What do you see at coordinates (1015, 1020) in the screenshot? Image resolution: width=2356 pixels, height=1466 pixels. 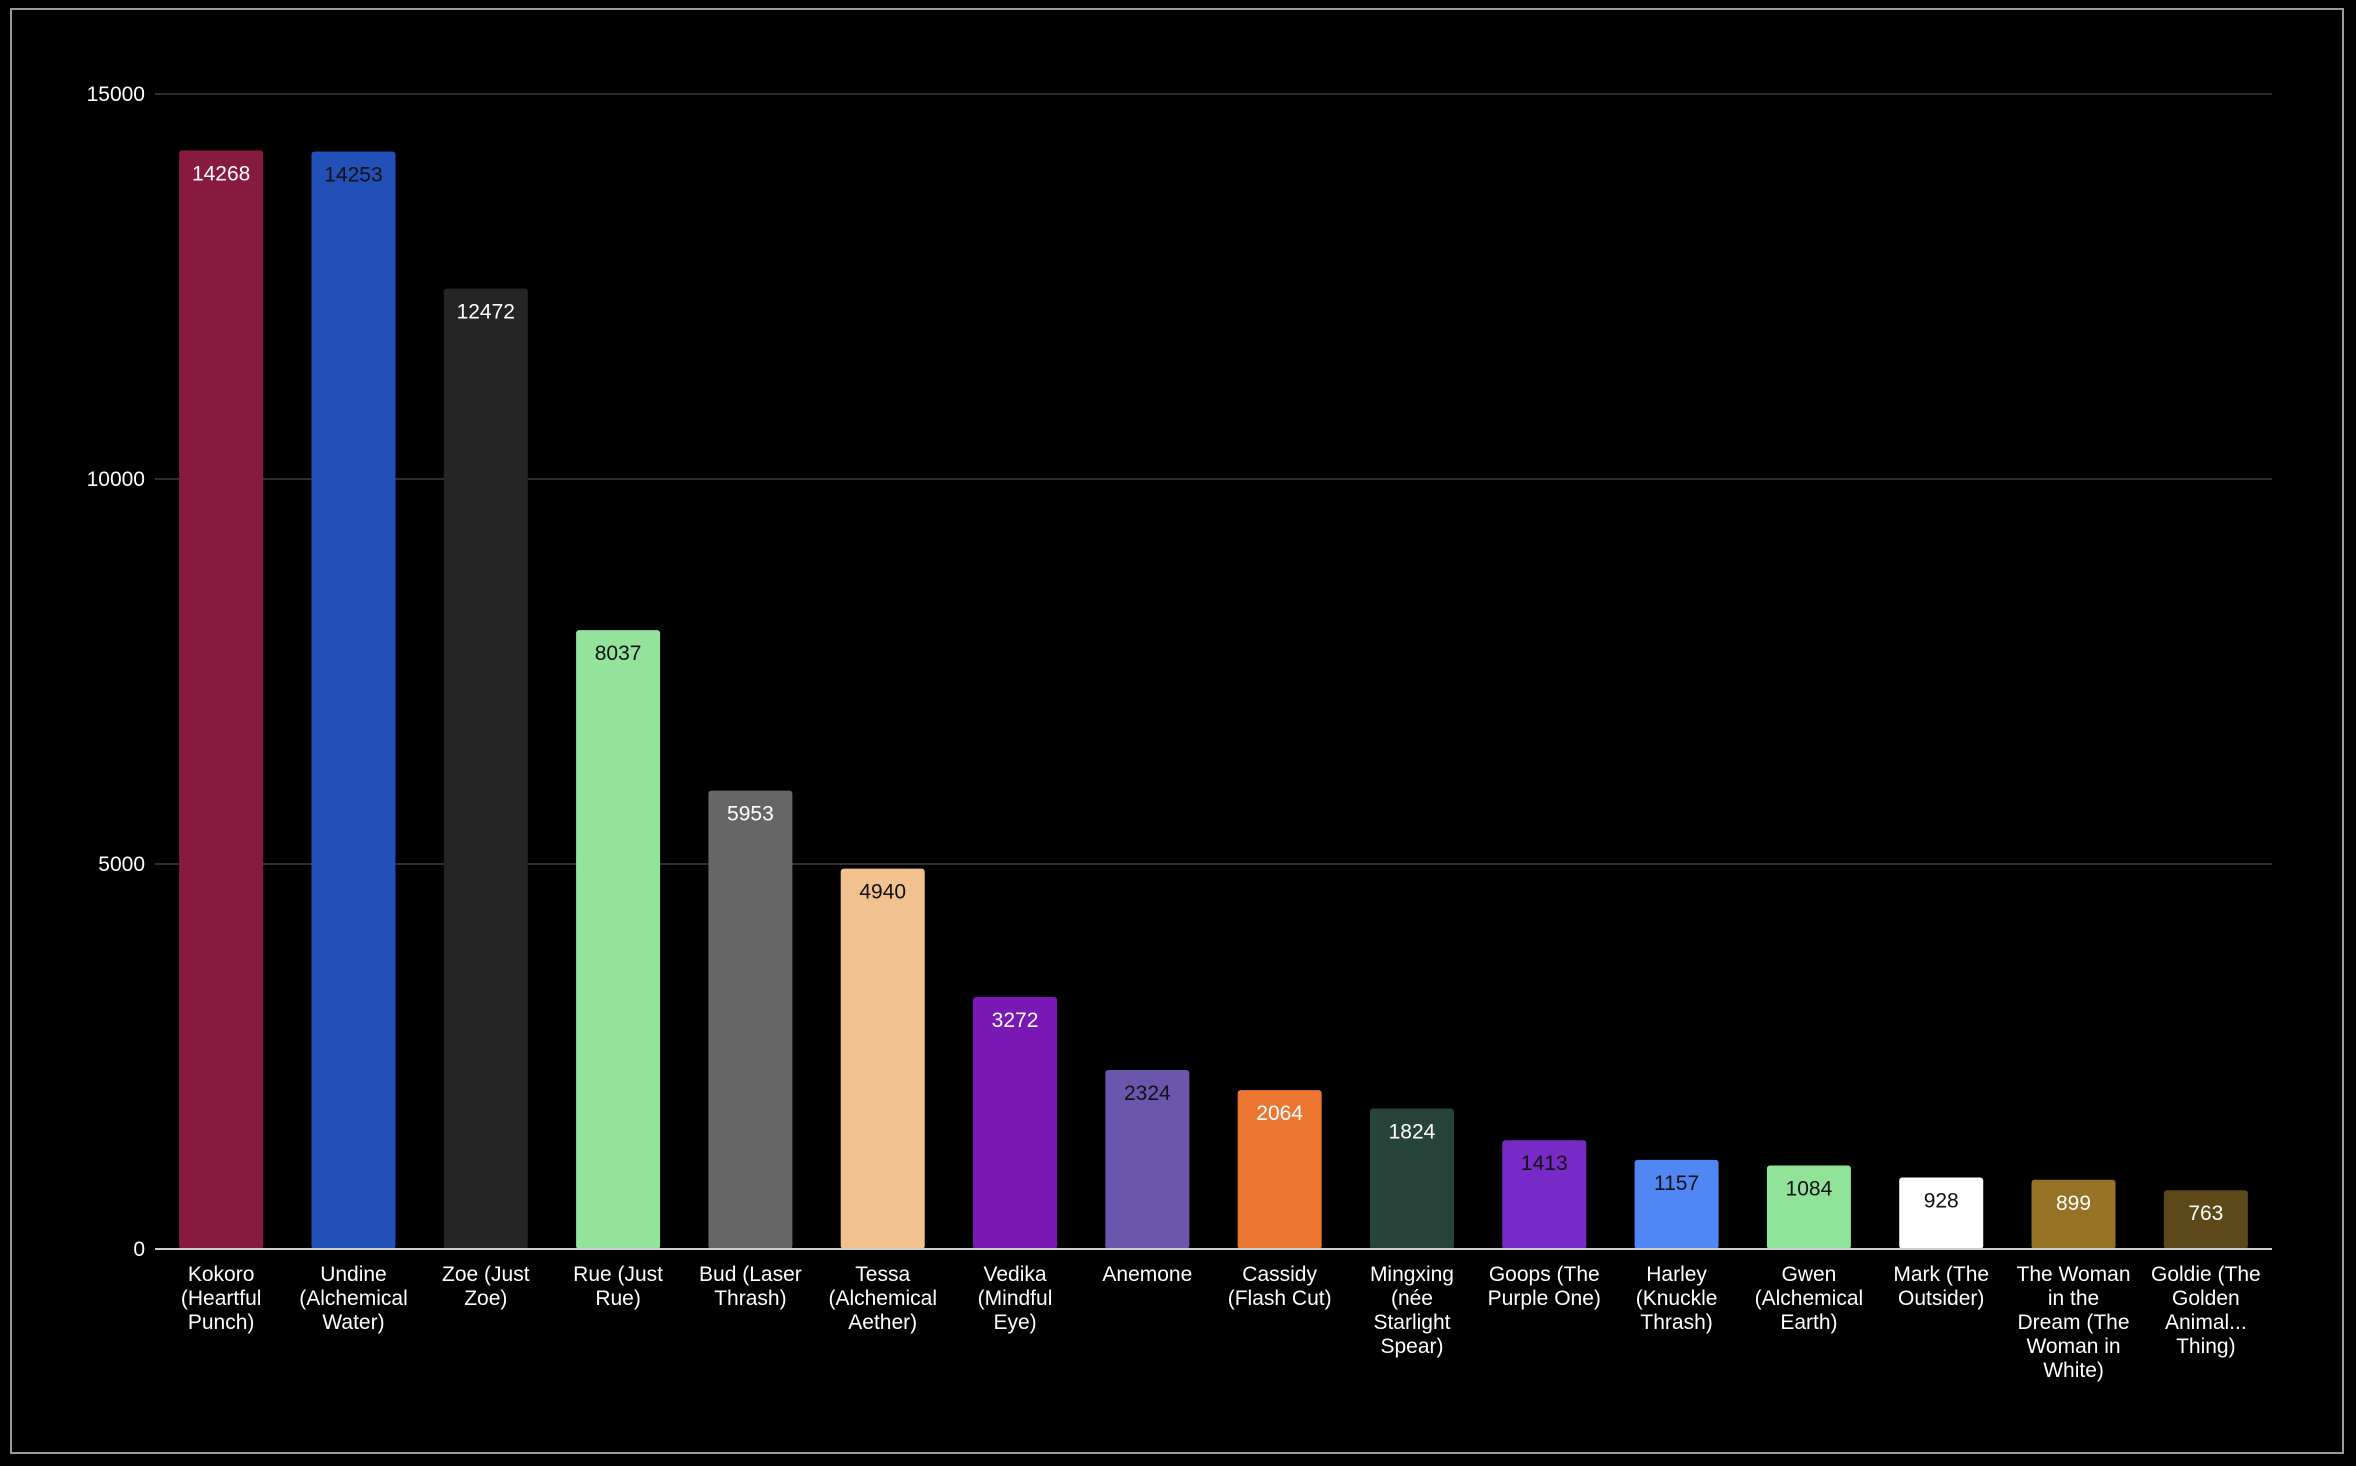 I see `data-label: 3272` at bounding box center [1015, 1020].